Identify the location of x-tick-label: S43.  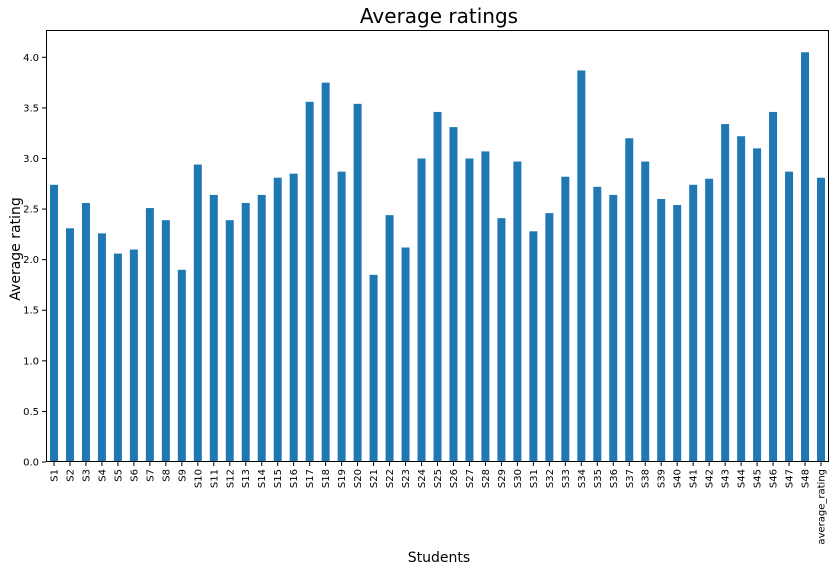
(726, 478).